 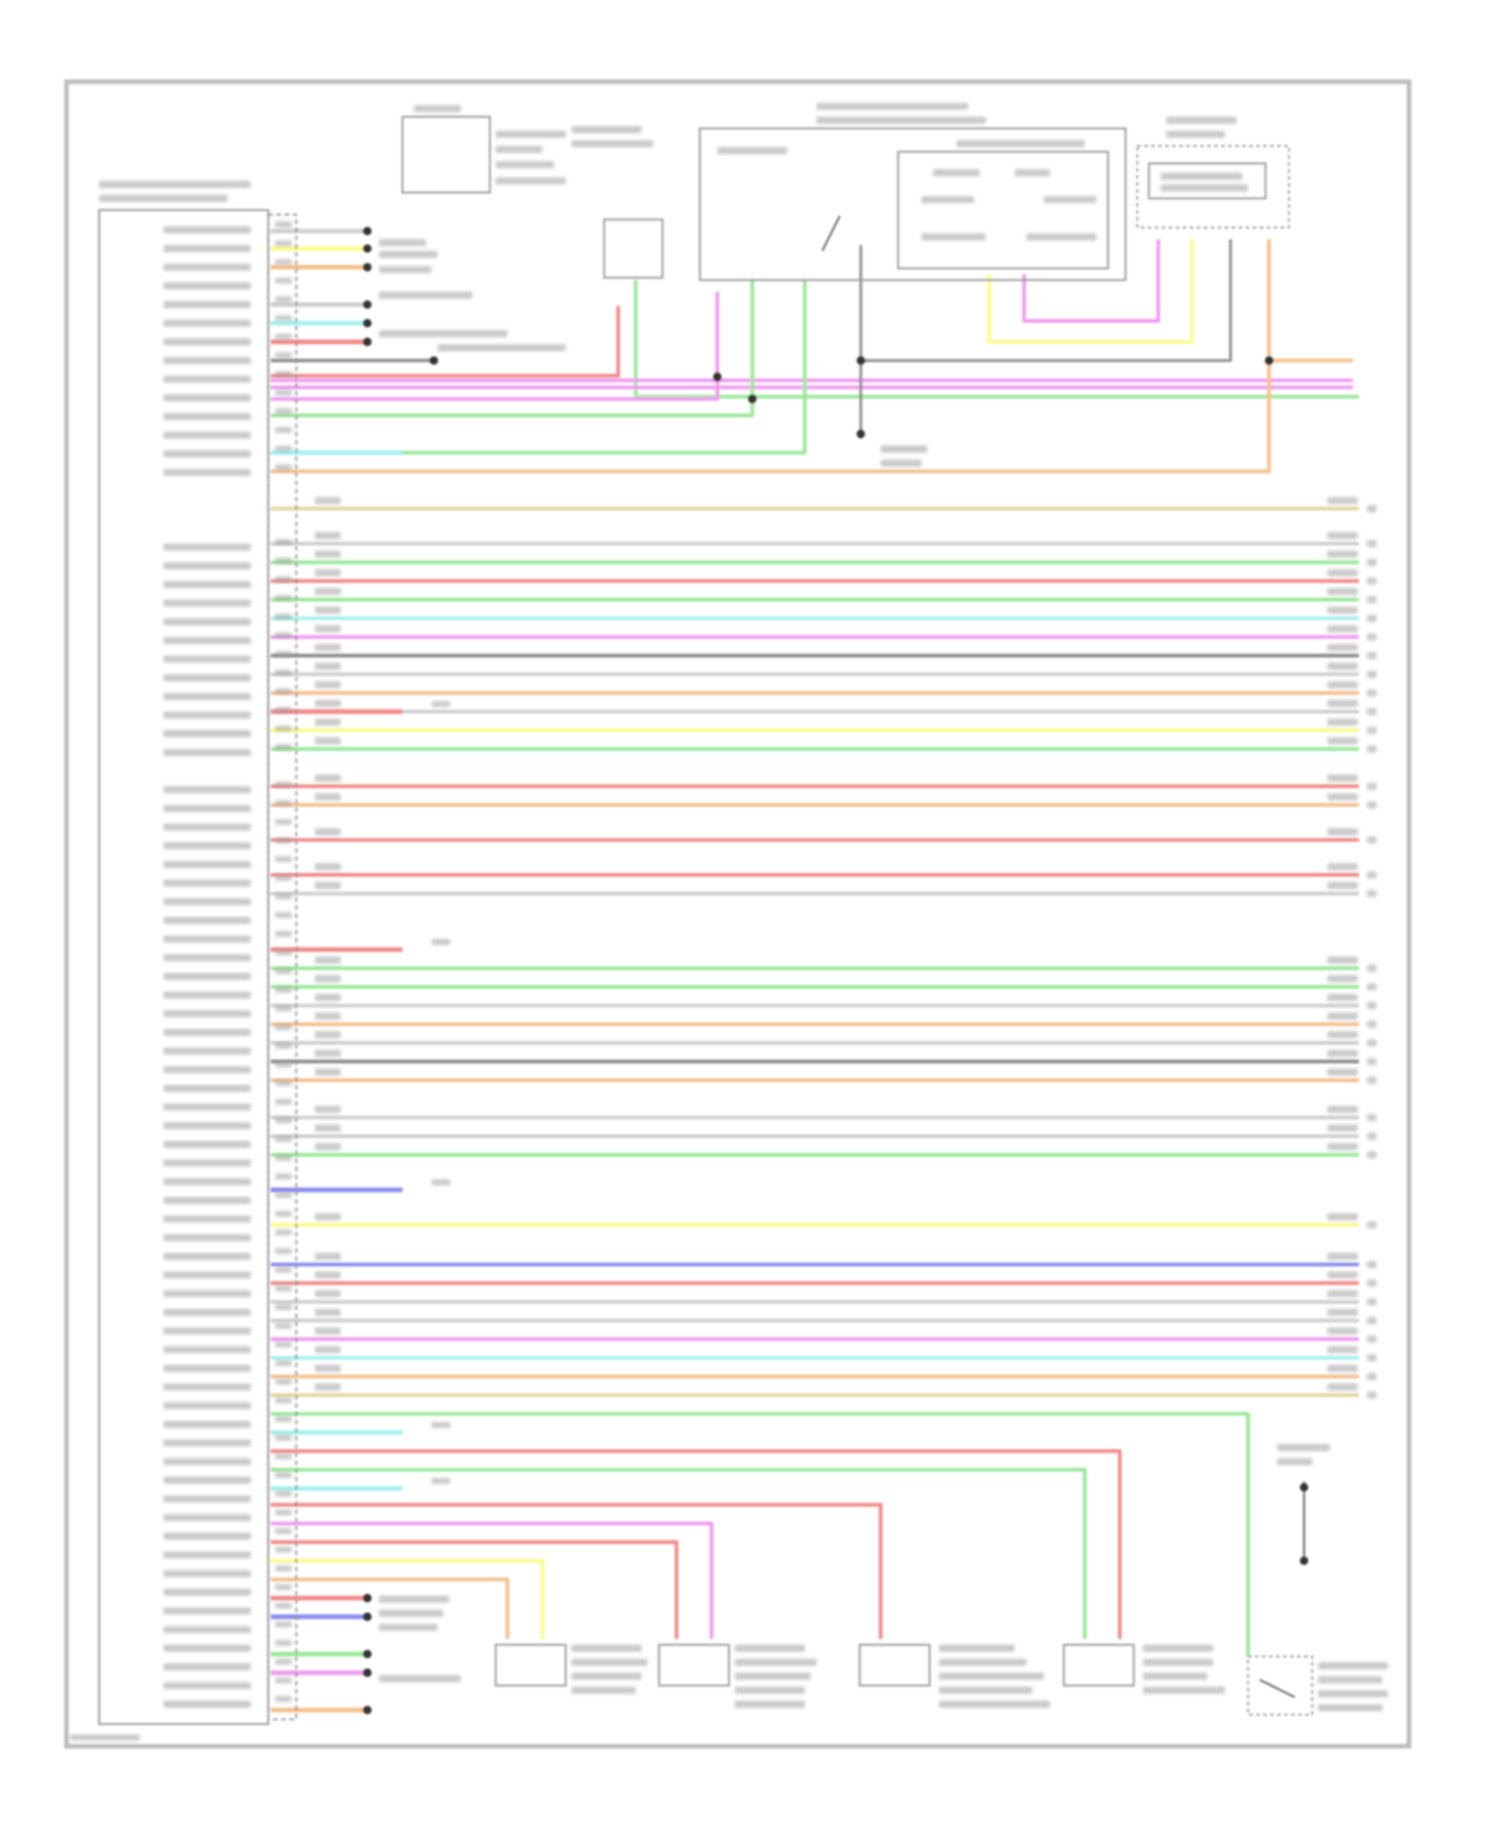 I want to click on magenta-wire, so click(x=1091, y=281).